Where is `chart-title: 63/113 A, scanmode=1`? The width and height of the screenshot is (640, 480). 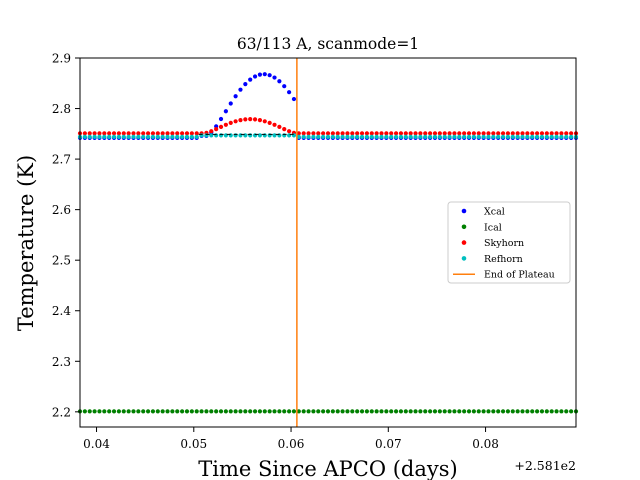
chart-title: 63/113 A, scanmode=1 is located at coordinates (328, 44).